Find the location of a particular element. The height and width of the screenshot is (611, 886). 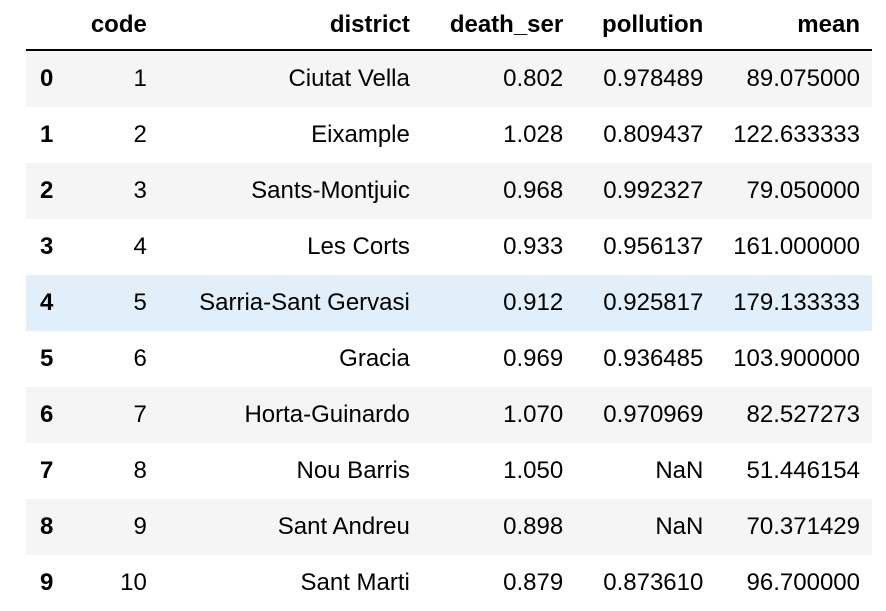

cell-district: Sarria-Sant Gervasi is located at coordinates (304, 302).